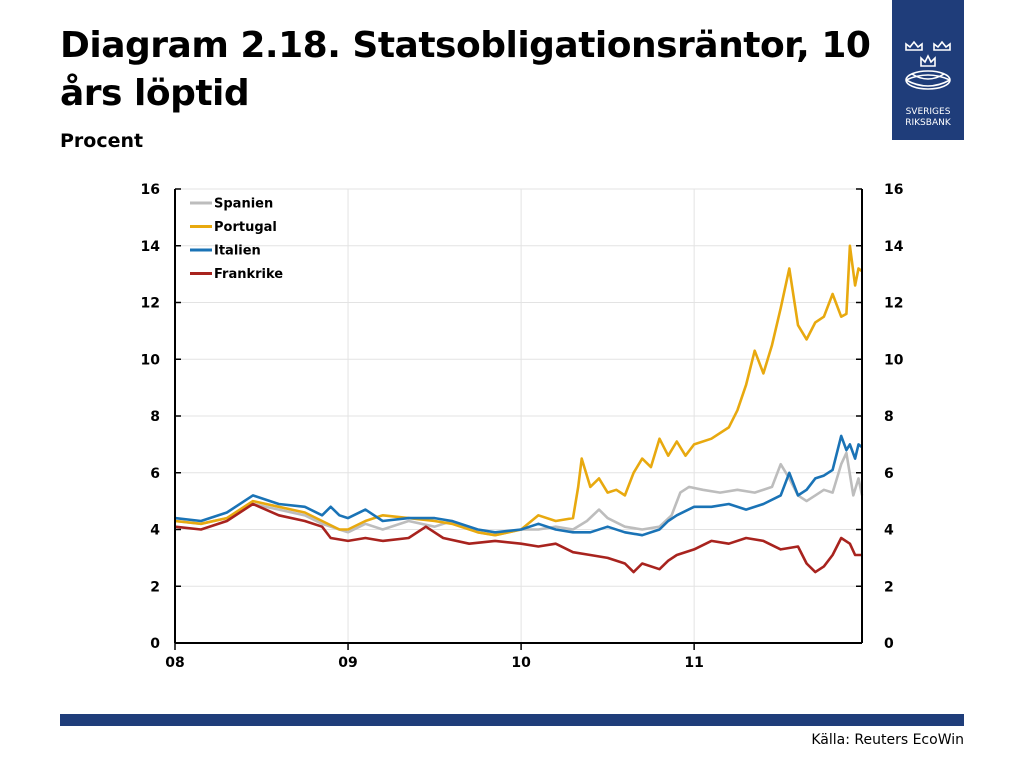 Image resolution: width=1024 pixels, height=768 pixels. Describe the element at coordinates (155, 531) in the screenshot. I see `y-tick-label-left: 4` at that location.